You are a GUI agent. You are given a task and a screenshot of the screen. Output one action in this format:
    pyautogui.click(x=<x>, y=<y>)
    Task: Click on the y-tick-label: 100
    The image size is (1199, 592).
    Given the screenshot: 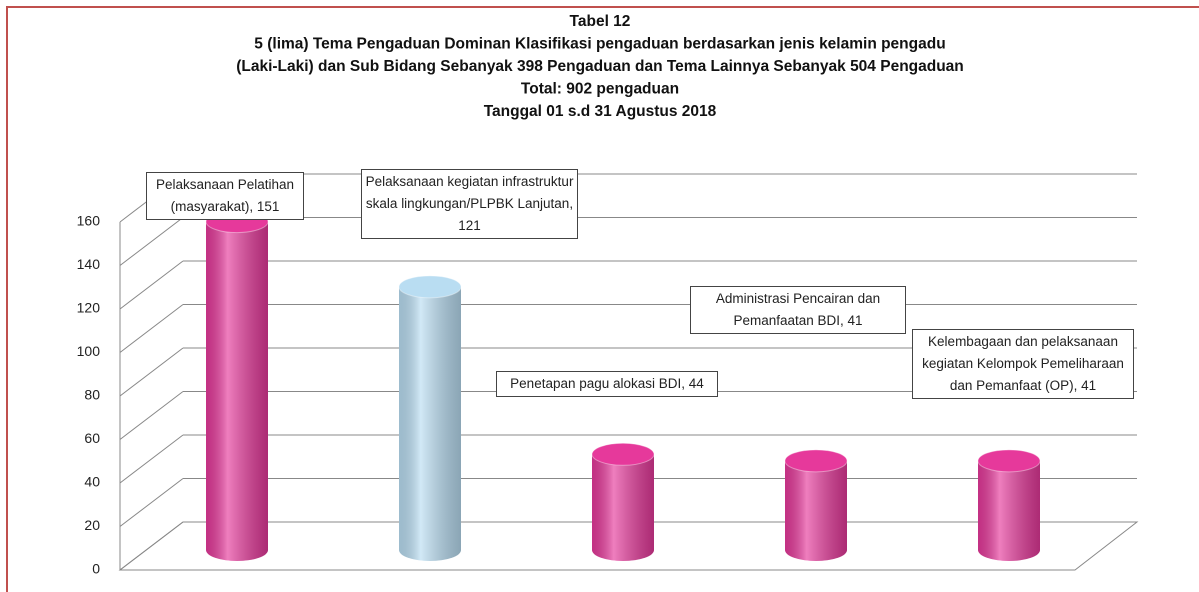 What is the action you would take?
    pyautogui.click(x=89, y=351)
    